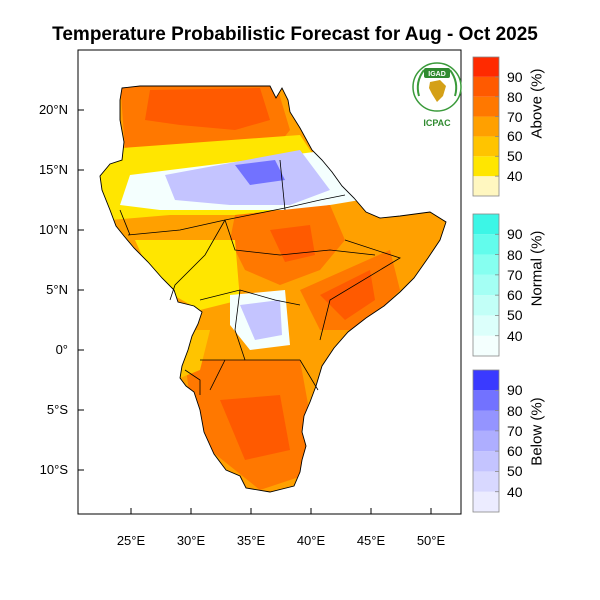  Describe the element at coordinates (515, 451) in the screenshot. I see `colorbar-below-tick-label: 60` at that location.